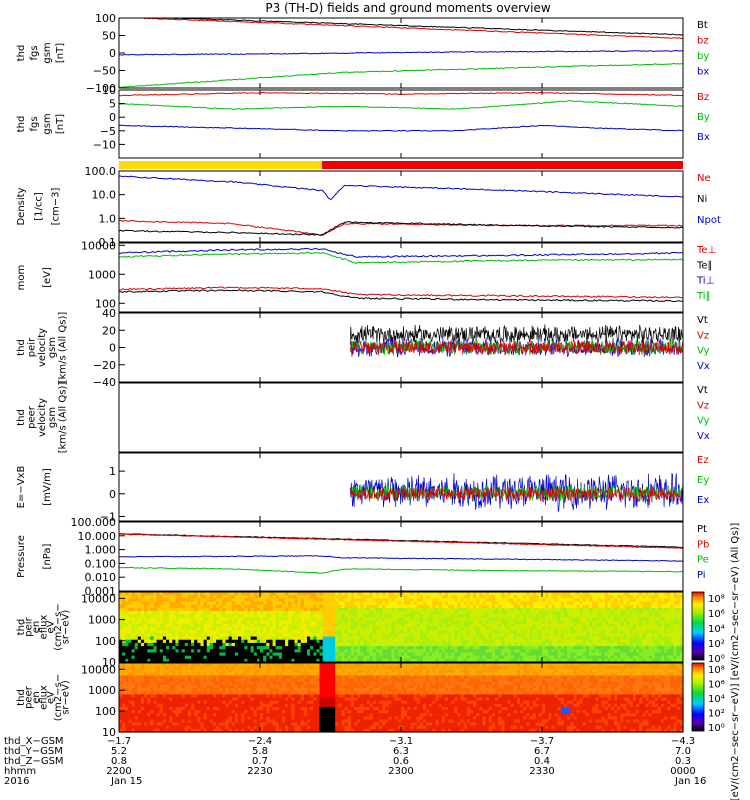 Image resolution: width=750 pixels, height=800 pixels. Describe the element at coordinates (21, 556) in the screenshot. I see `y-axis-label: Pressure` at that location.